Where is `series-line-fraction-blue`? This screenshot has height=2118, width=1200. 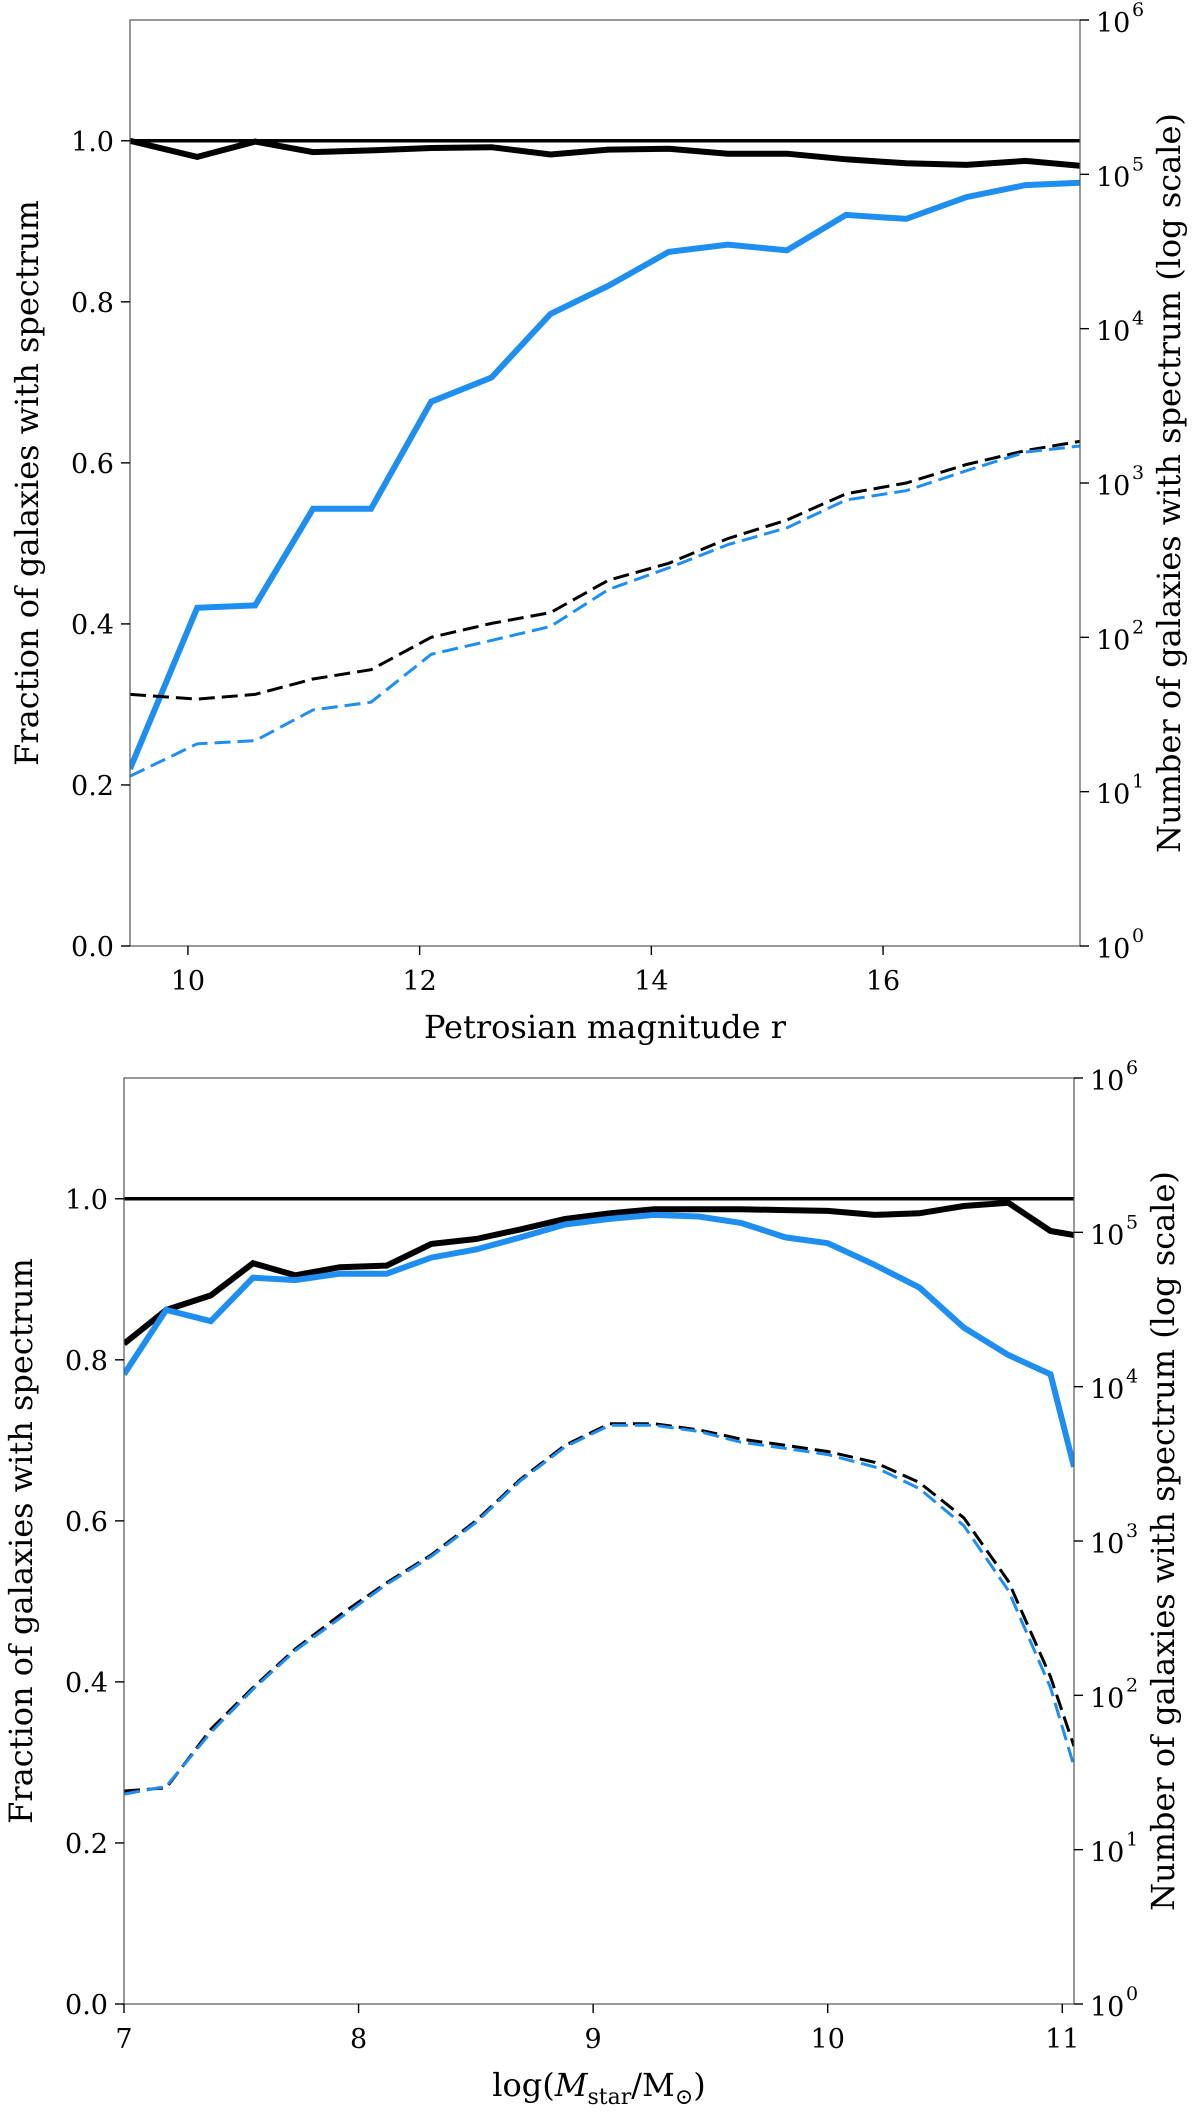 series-line-fraction-blue is located at coordinates (599, 1339).